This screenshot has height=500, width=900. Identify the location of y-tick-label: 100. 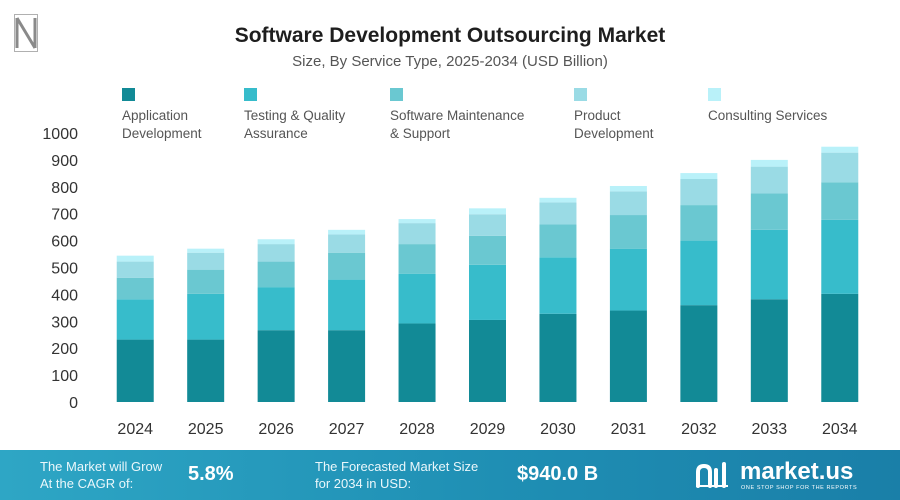
(64, 376).